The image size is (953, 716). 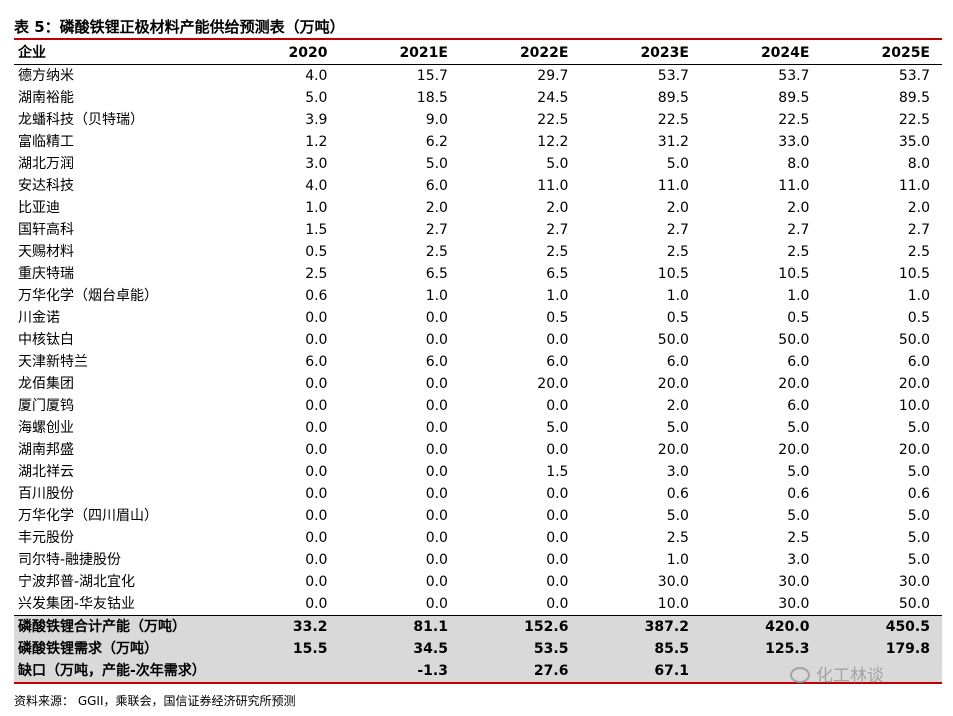 I want to click on capacity-value: 12.2, so click(x=553, y=142).